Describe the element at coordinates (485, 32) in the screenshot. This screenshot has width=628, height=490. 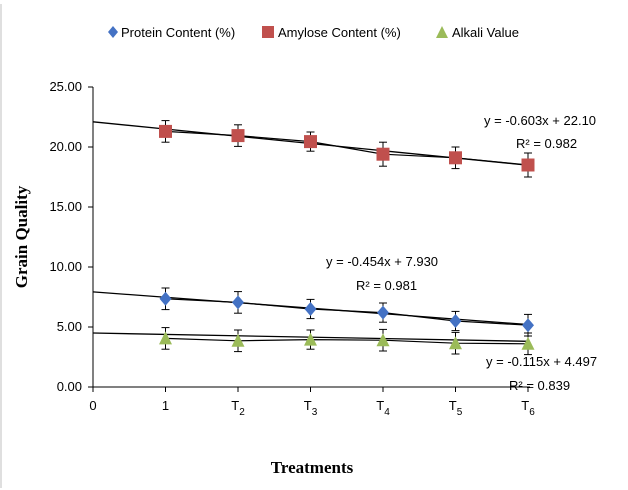
I see `legend-label-alkali: Alkali Value` at that location.